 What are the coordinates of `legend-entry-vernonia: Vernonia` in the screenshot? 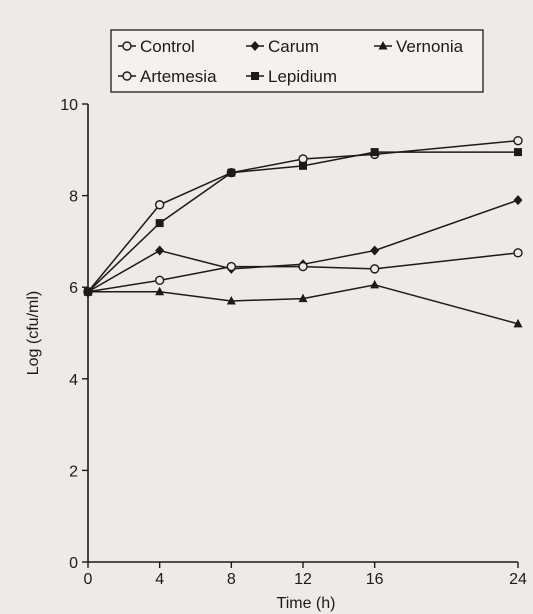 It's located at (419, 46).